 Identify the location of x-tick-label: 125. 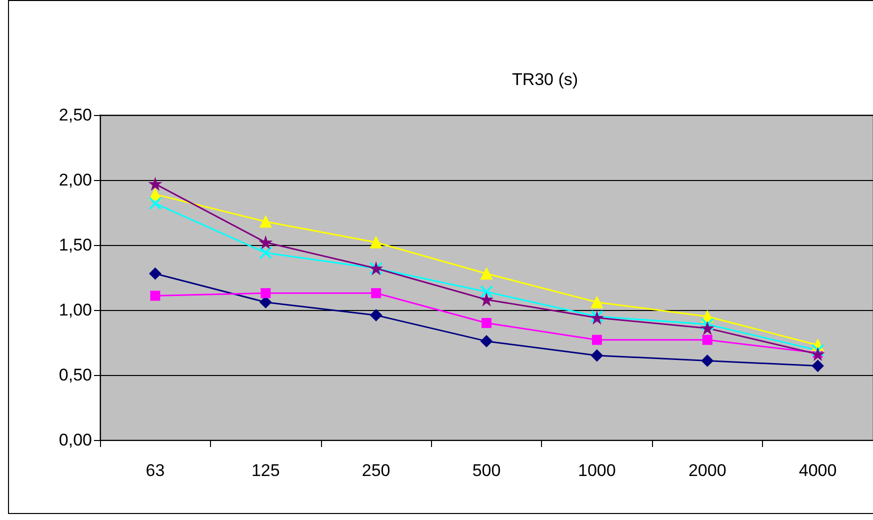
(265, 470).